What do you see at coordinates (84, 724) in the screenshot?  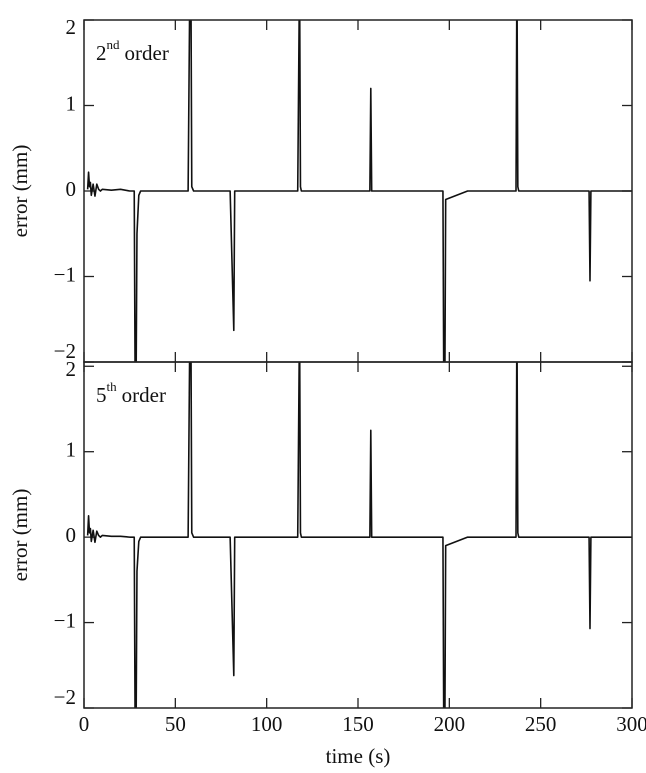 I see `x-tick-label: 0` at bounding box center [84, 724].